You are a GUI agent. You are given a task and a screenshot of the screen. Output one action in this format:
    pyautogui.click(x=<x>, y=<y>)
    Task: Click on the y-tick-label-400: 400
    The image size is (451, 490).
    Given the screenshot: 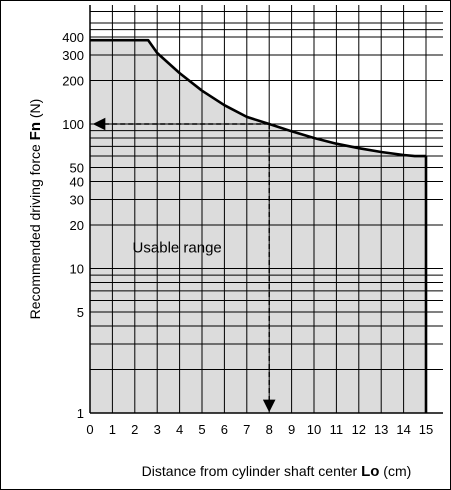 What is the action you would take?
    pyautogui.click(x=73, y=37)
    